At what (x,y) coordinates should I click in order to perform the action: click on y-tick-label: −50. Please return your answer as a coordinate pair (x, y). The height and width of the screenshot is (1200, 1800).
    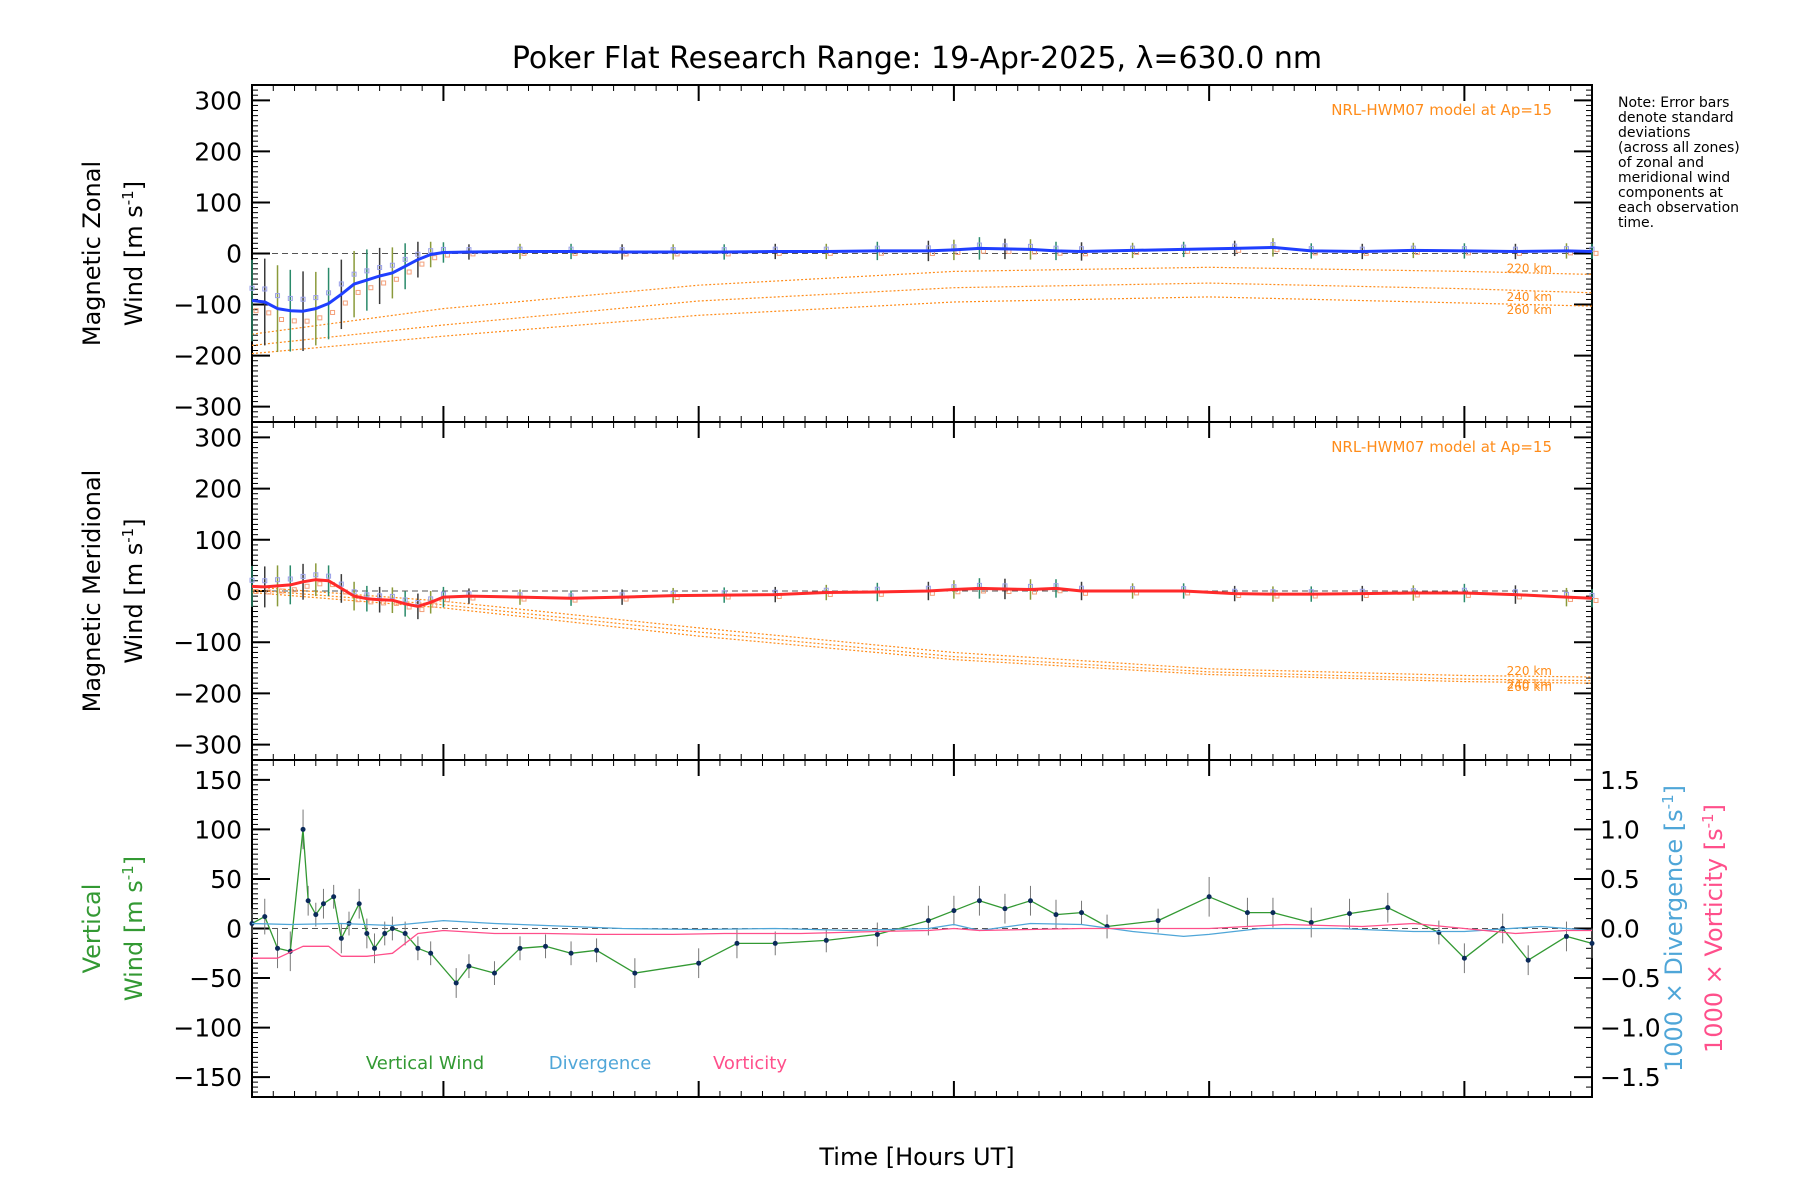
    Looking at the image, I should click on (215, 978).